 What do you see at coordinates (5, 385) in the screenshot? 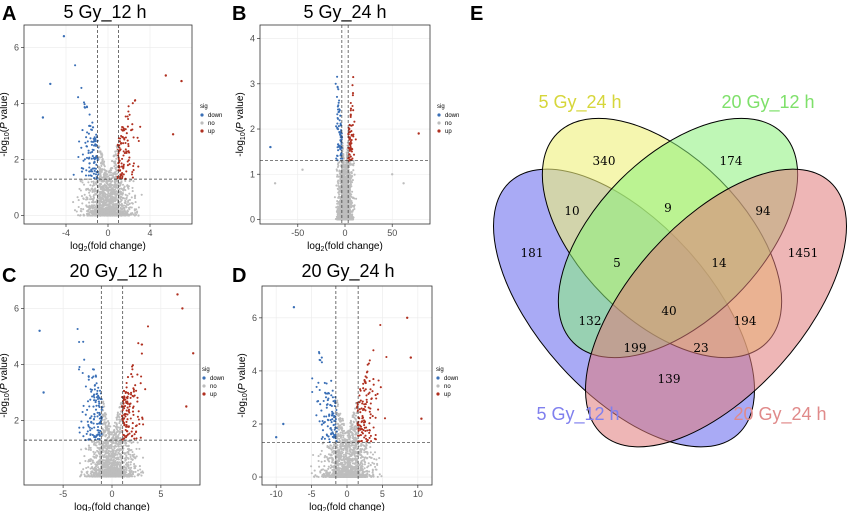
I see `y-axis-label: -log10(P value)` at bounding box center [5, 385].